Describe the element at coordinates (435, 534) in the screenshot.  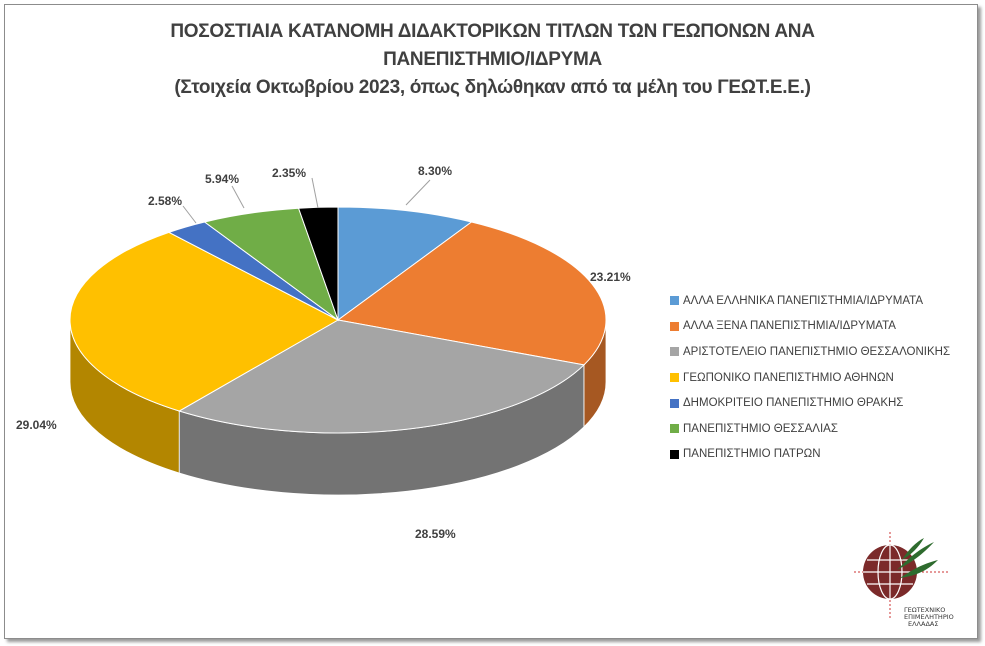
I see `data-label: 28.59%` at that location.